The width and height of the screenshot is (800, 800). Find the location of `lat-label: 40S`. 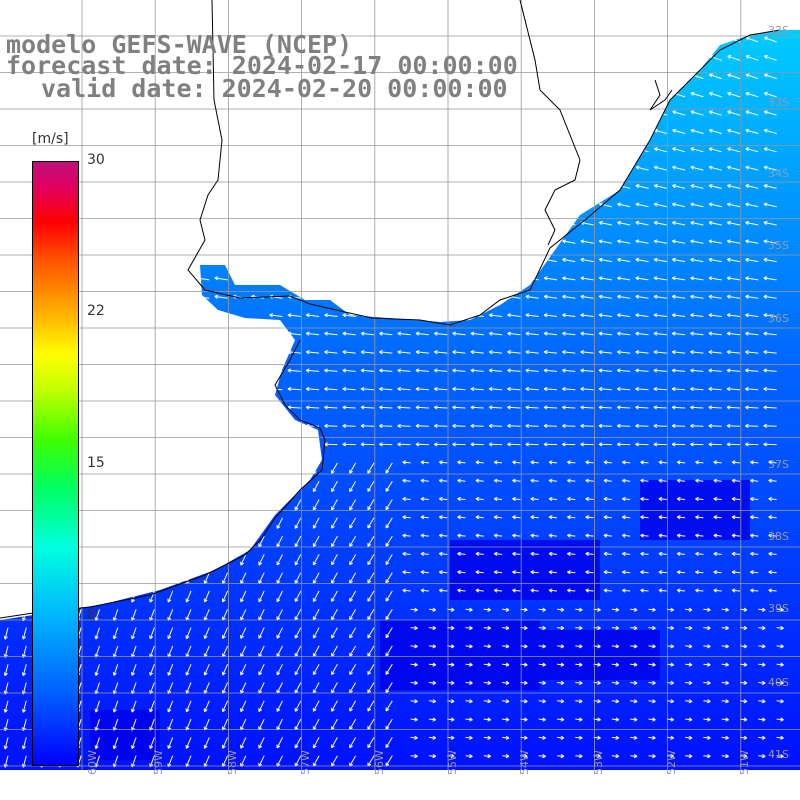

lat-label: 40S is located at coordinates (778, 682).